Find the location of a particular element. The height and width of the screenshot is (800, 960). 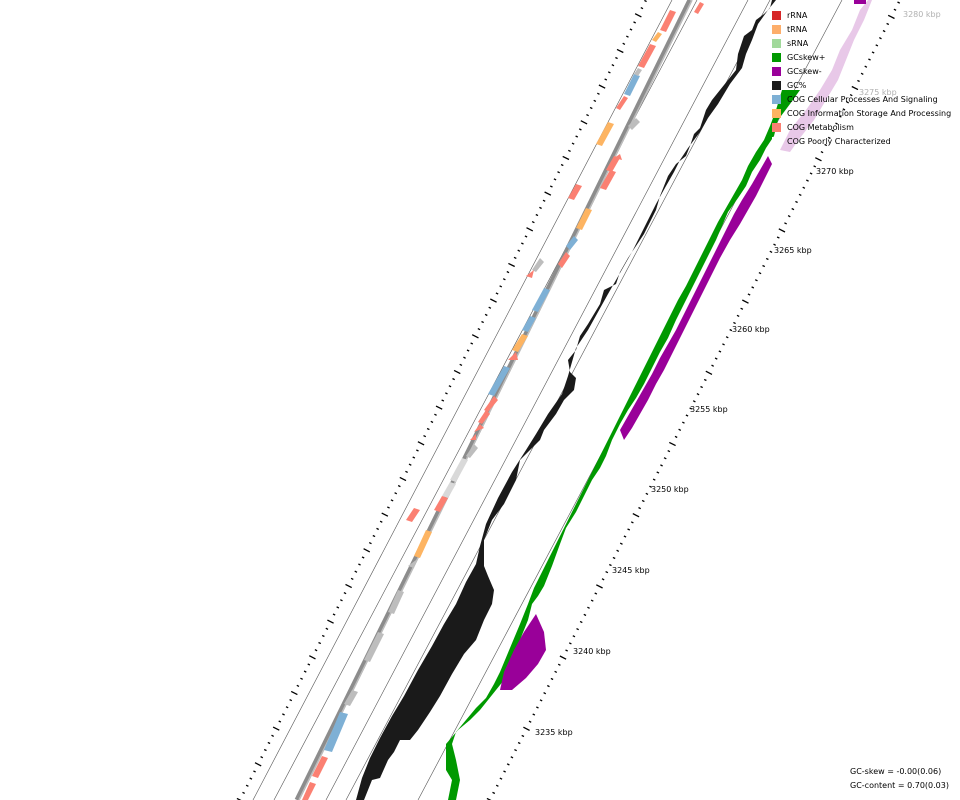

tick-label-3255: 3255 kbp is located at coordinates (709, 409).